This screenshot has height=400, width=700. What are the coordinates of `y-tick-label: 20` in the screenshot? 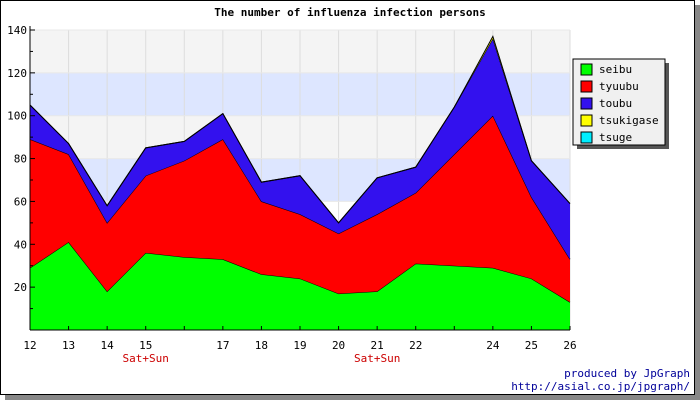 It's located at (20, 287).